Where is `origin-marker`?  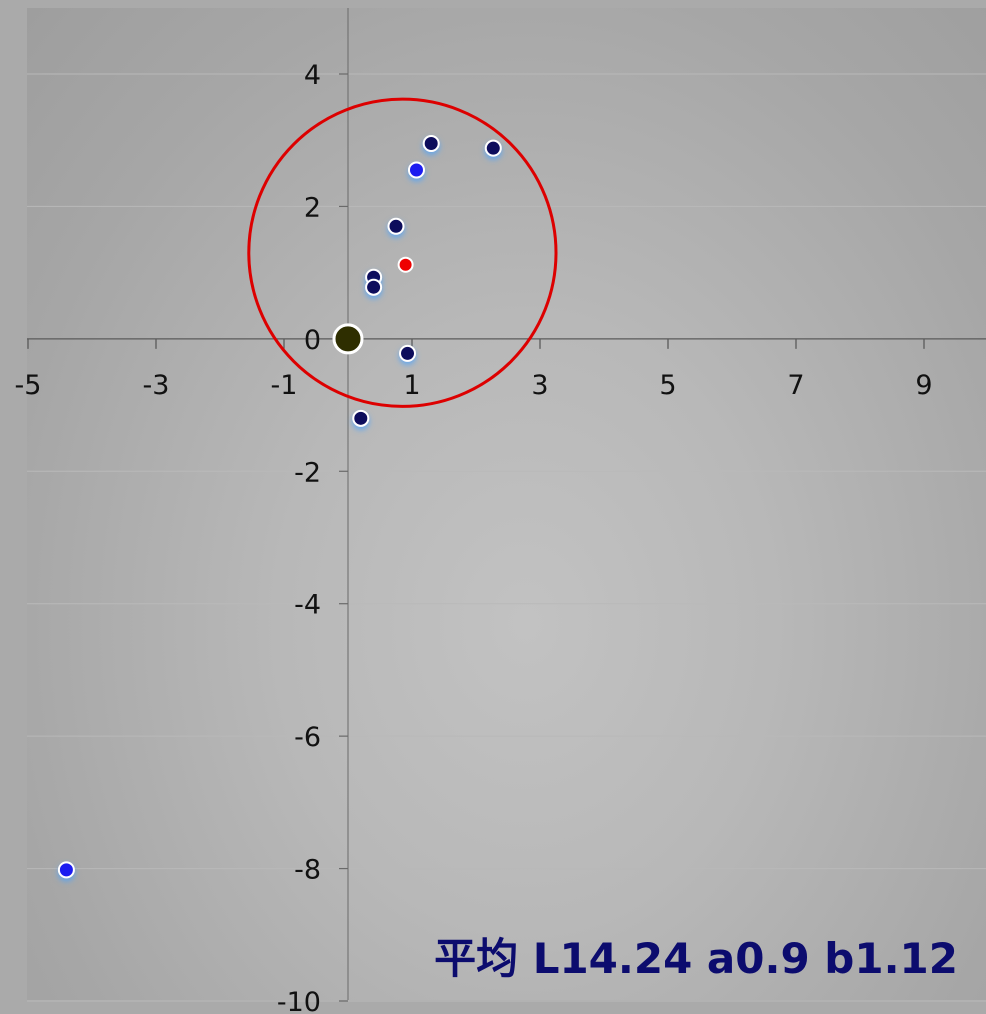 origin-marker is located at coordinates (348, 339).